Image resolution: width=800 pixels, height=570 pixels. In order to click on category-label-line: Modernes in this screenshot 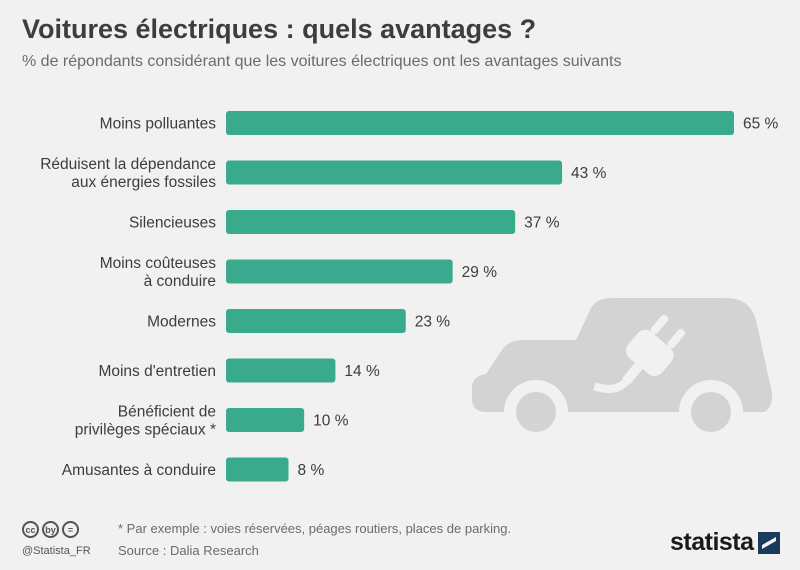, I will do `click(181, 322)`.